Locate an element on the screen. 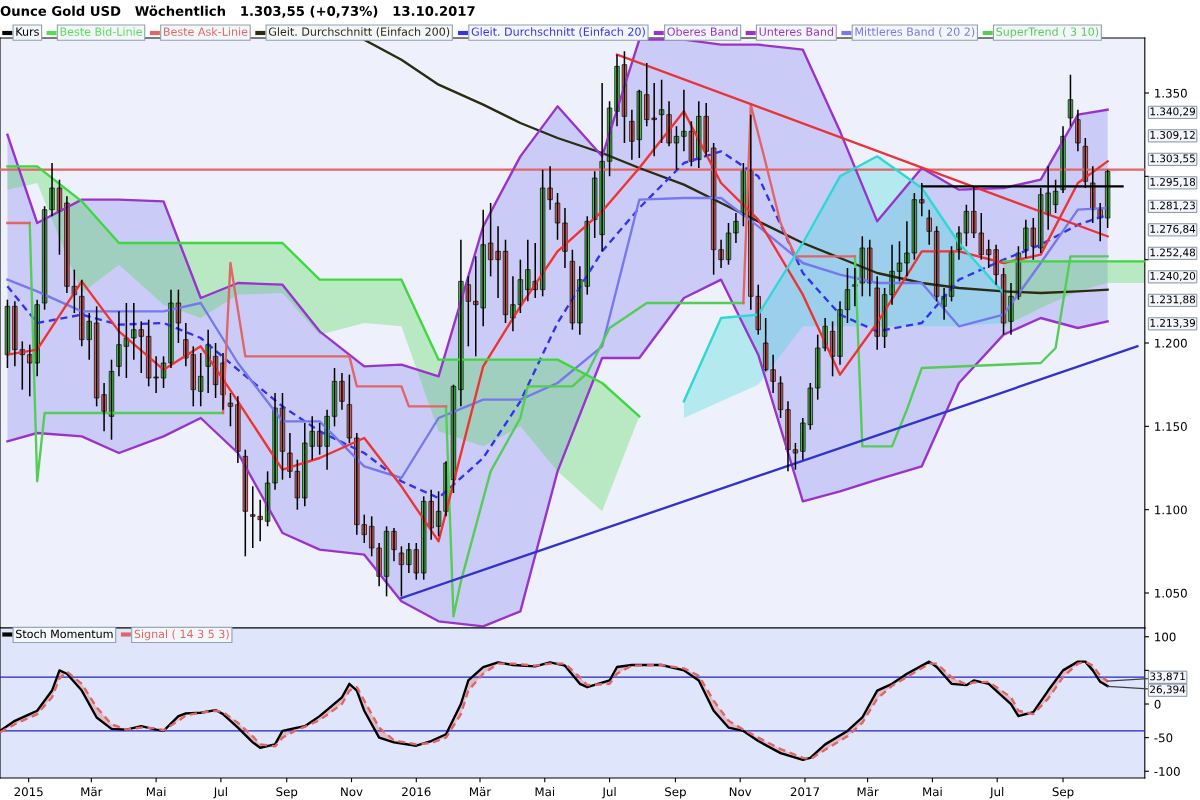 Image resolution: width=1200 pixels, height=800 pixels. annotation: 33,871 is located at coordinates (1167, 677).